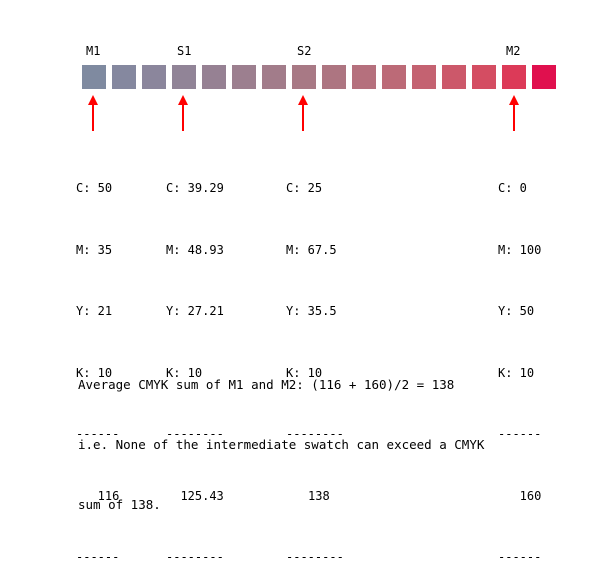  I want to click on arrow-up-icon-m1, so click(93, 113).